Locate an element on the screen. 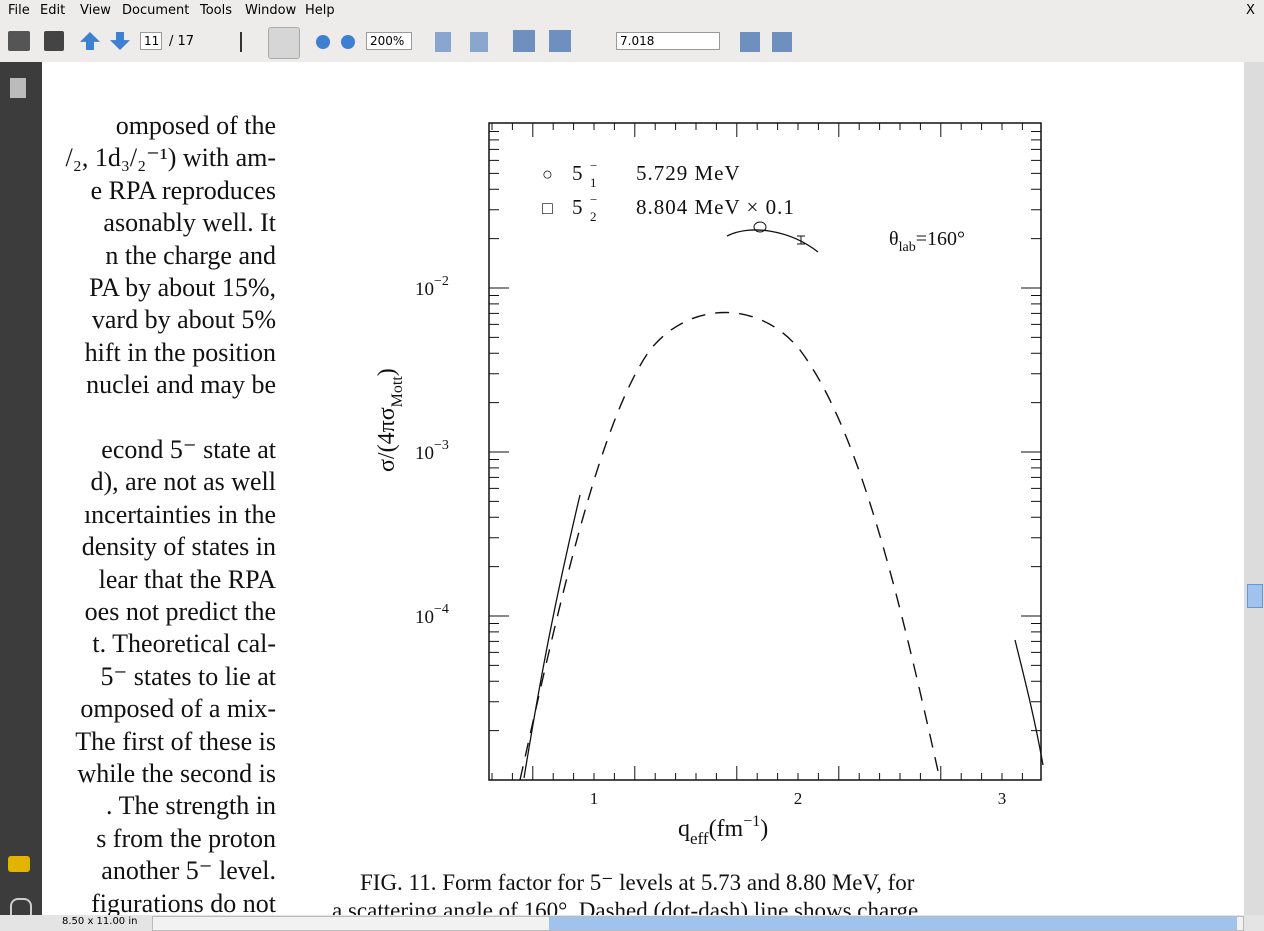  x-tick-label: 3 is located at coordinates (1002, 798).